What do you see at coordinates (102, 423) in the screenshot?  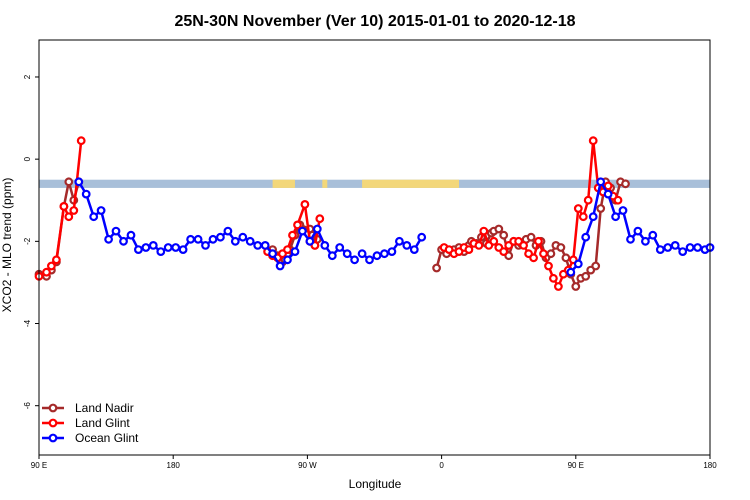 I see `legend-label: Land Glint` at bounding box center [102, 423].